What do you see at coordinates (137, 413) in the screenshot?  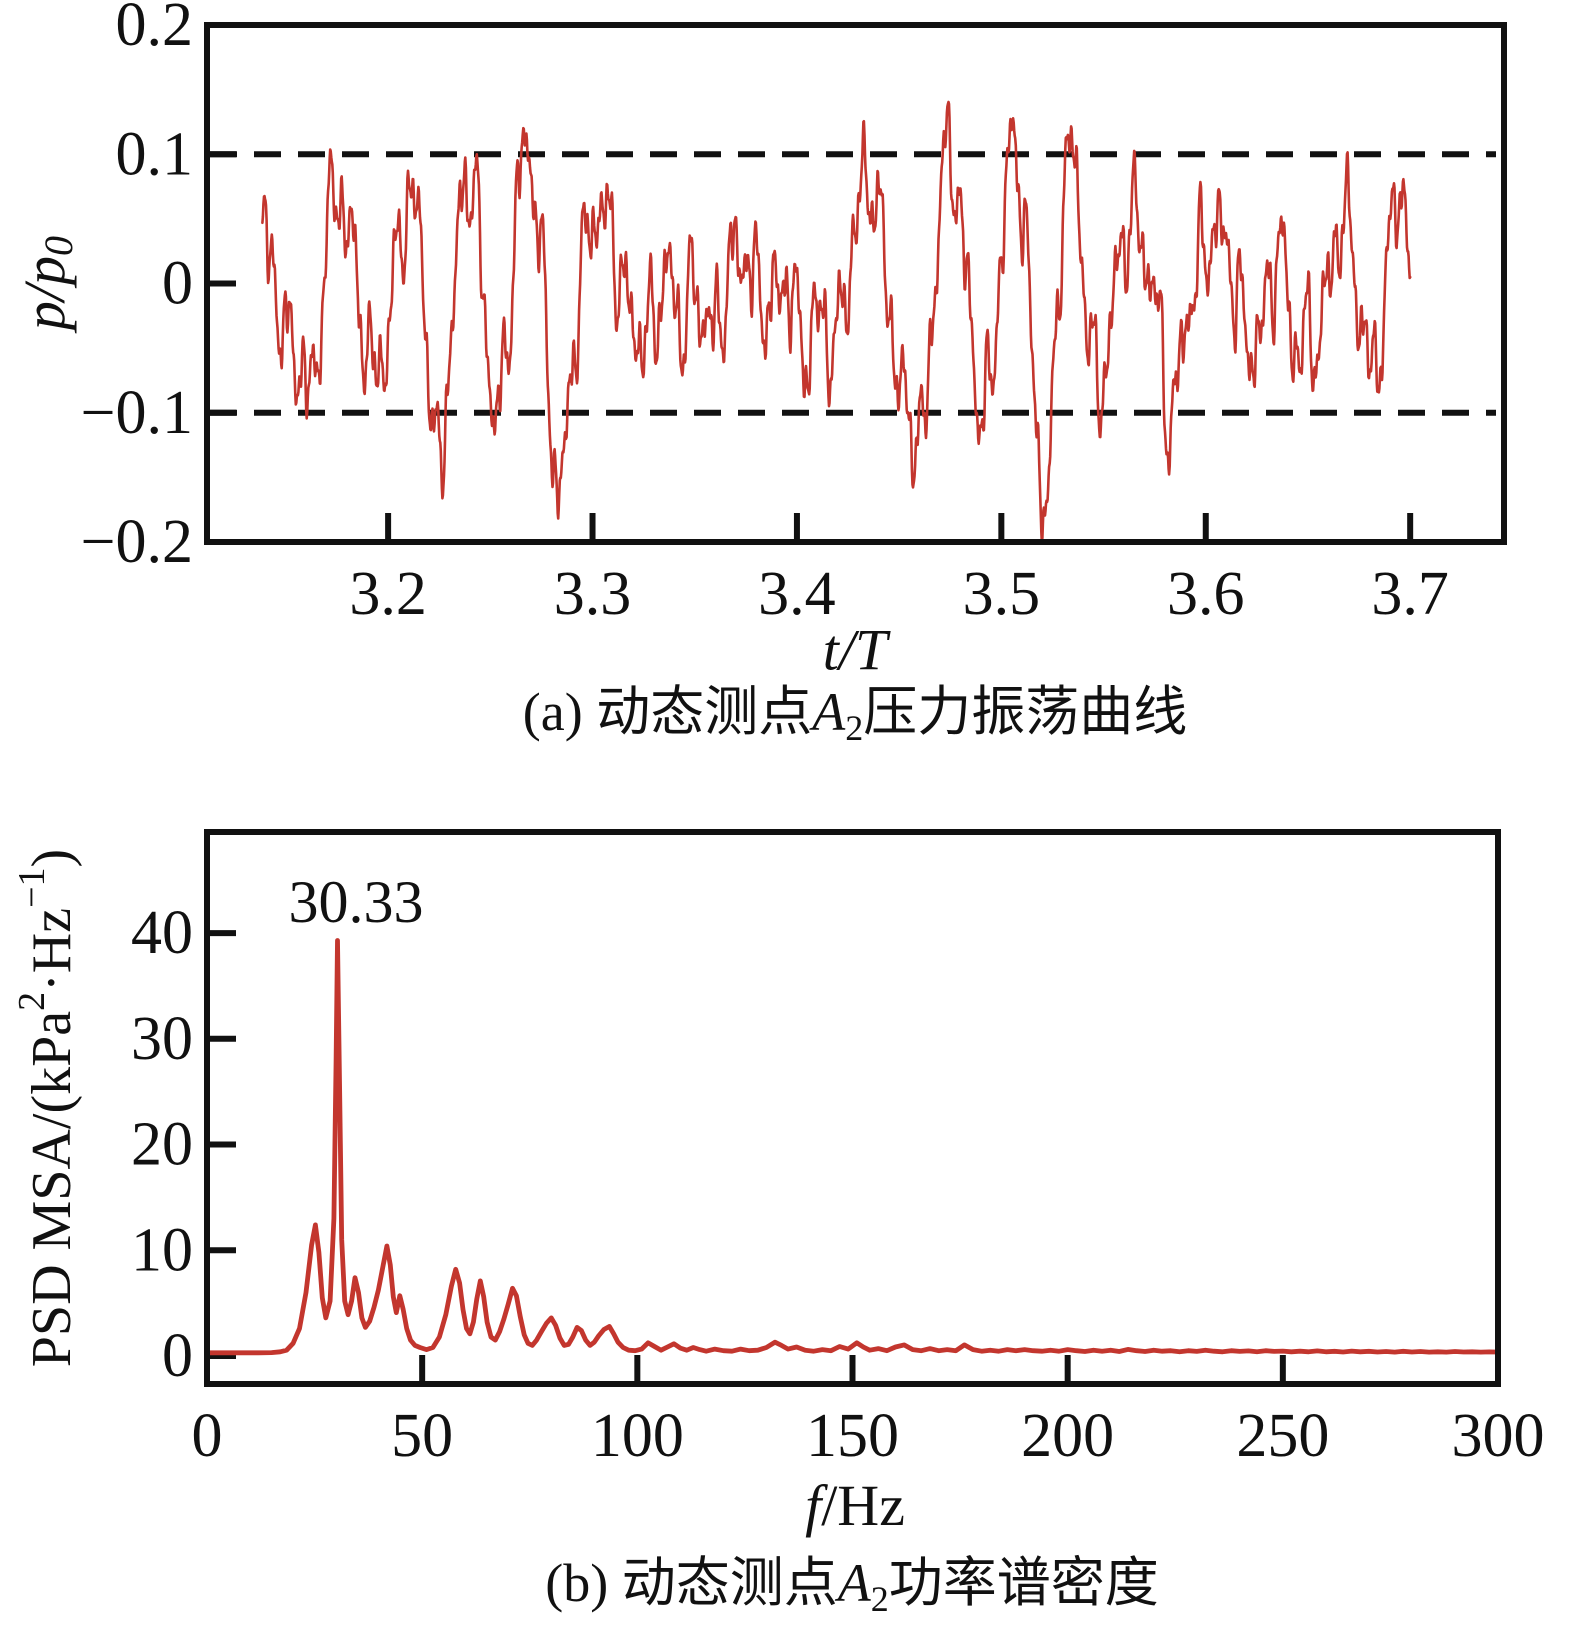 I see `y-tick-label: −0.1` at bounding box center [137, 413].